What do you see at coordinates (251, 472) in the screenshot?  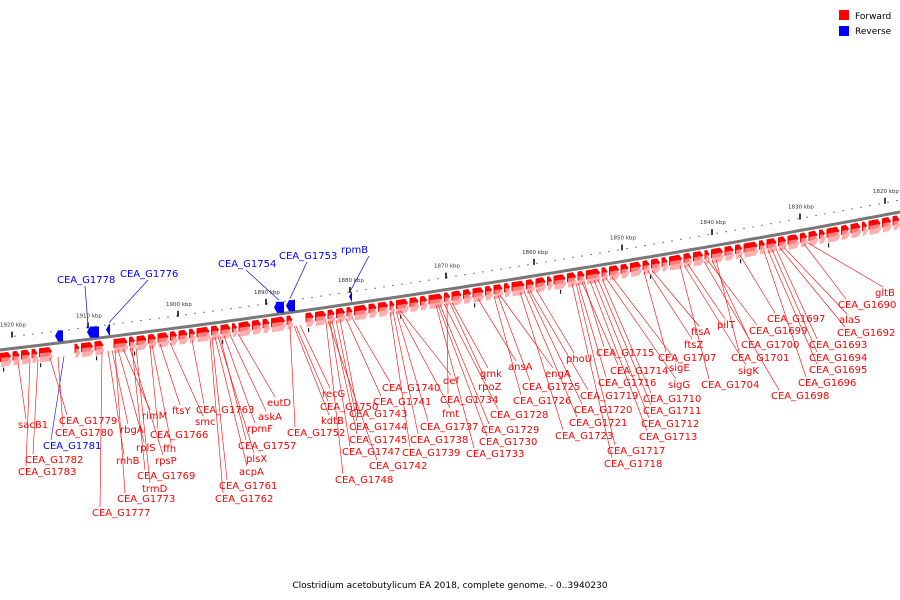 I see `gene-label-bottom: acpA` at bounding box center [251, 472].